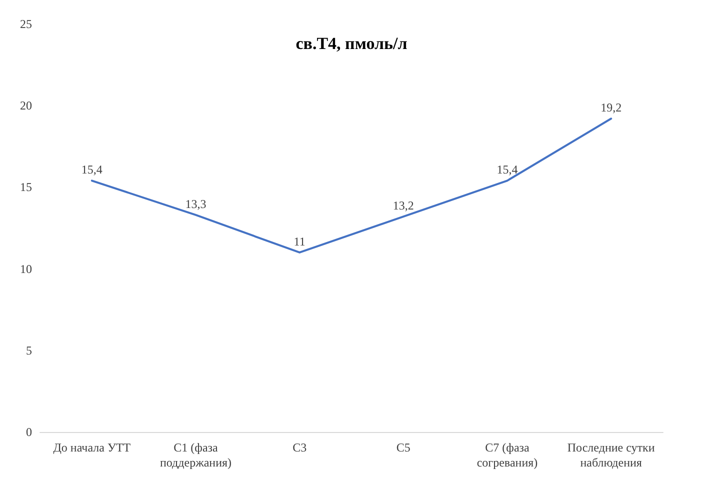 Image resolution: width=703 pixels, height=477 pixels. Describe the element at coordinates (352, 43) in the screenshot. I see `text: св.Т4, пмоль/л` at that location.